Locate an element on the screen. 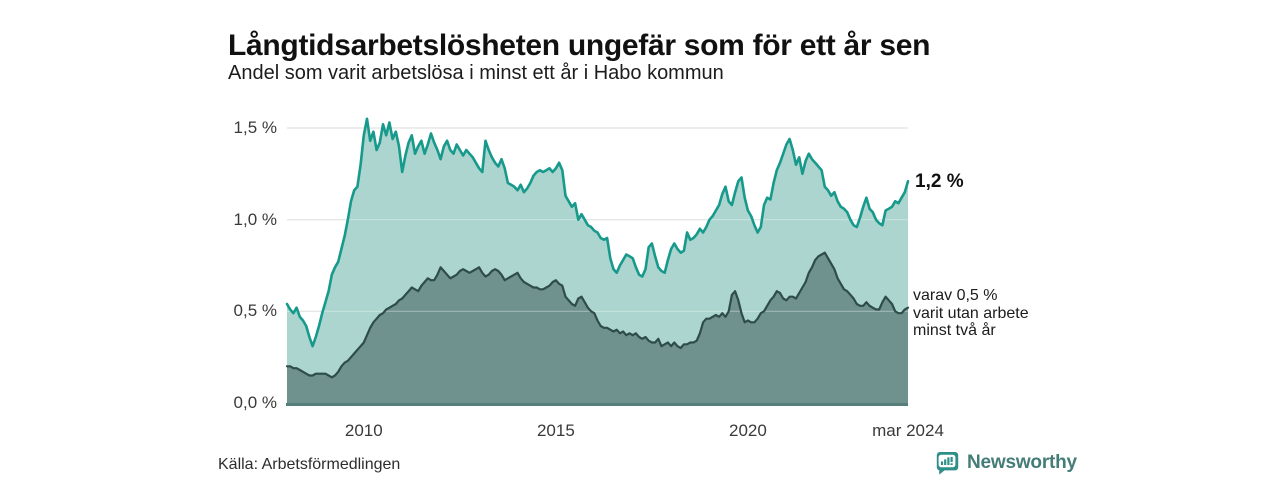 The image size is (1280, 480). source-text: Källa: Arbetsförmedlingen is located at coordinates (309, 464).